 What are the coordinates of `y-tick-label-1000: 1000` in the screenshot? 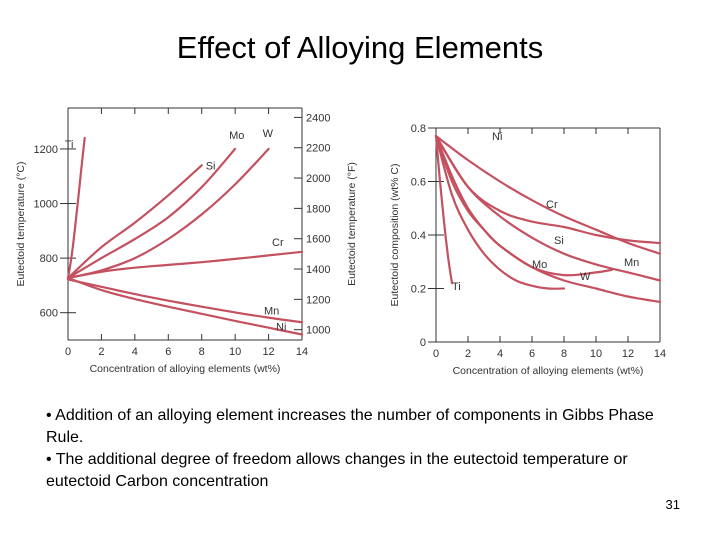 It's located at (46, 205).